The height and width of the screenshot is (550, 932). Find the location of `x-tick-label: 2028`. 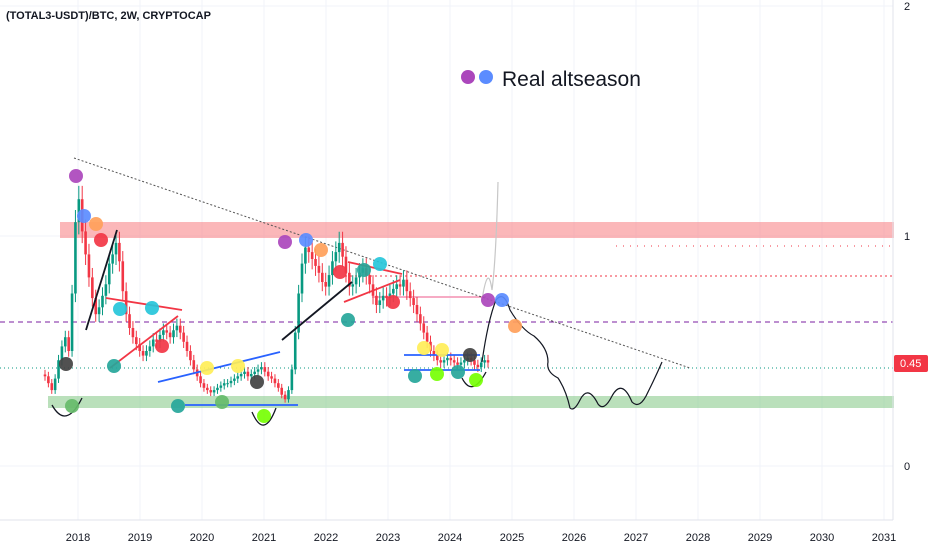

x-tick-label: 2028 is located at coordinates (698, 538).